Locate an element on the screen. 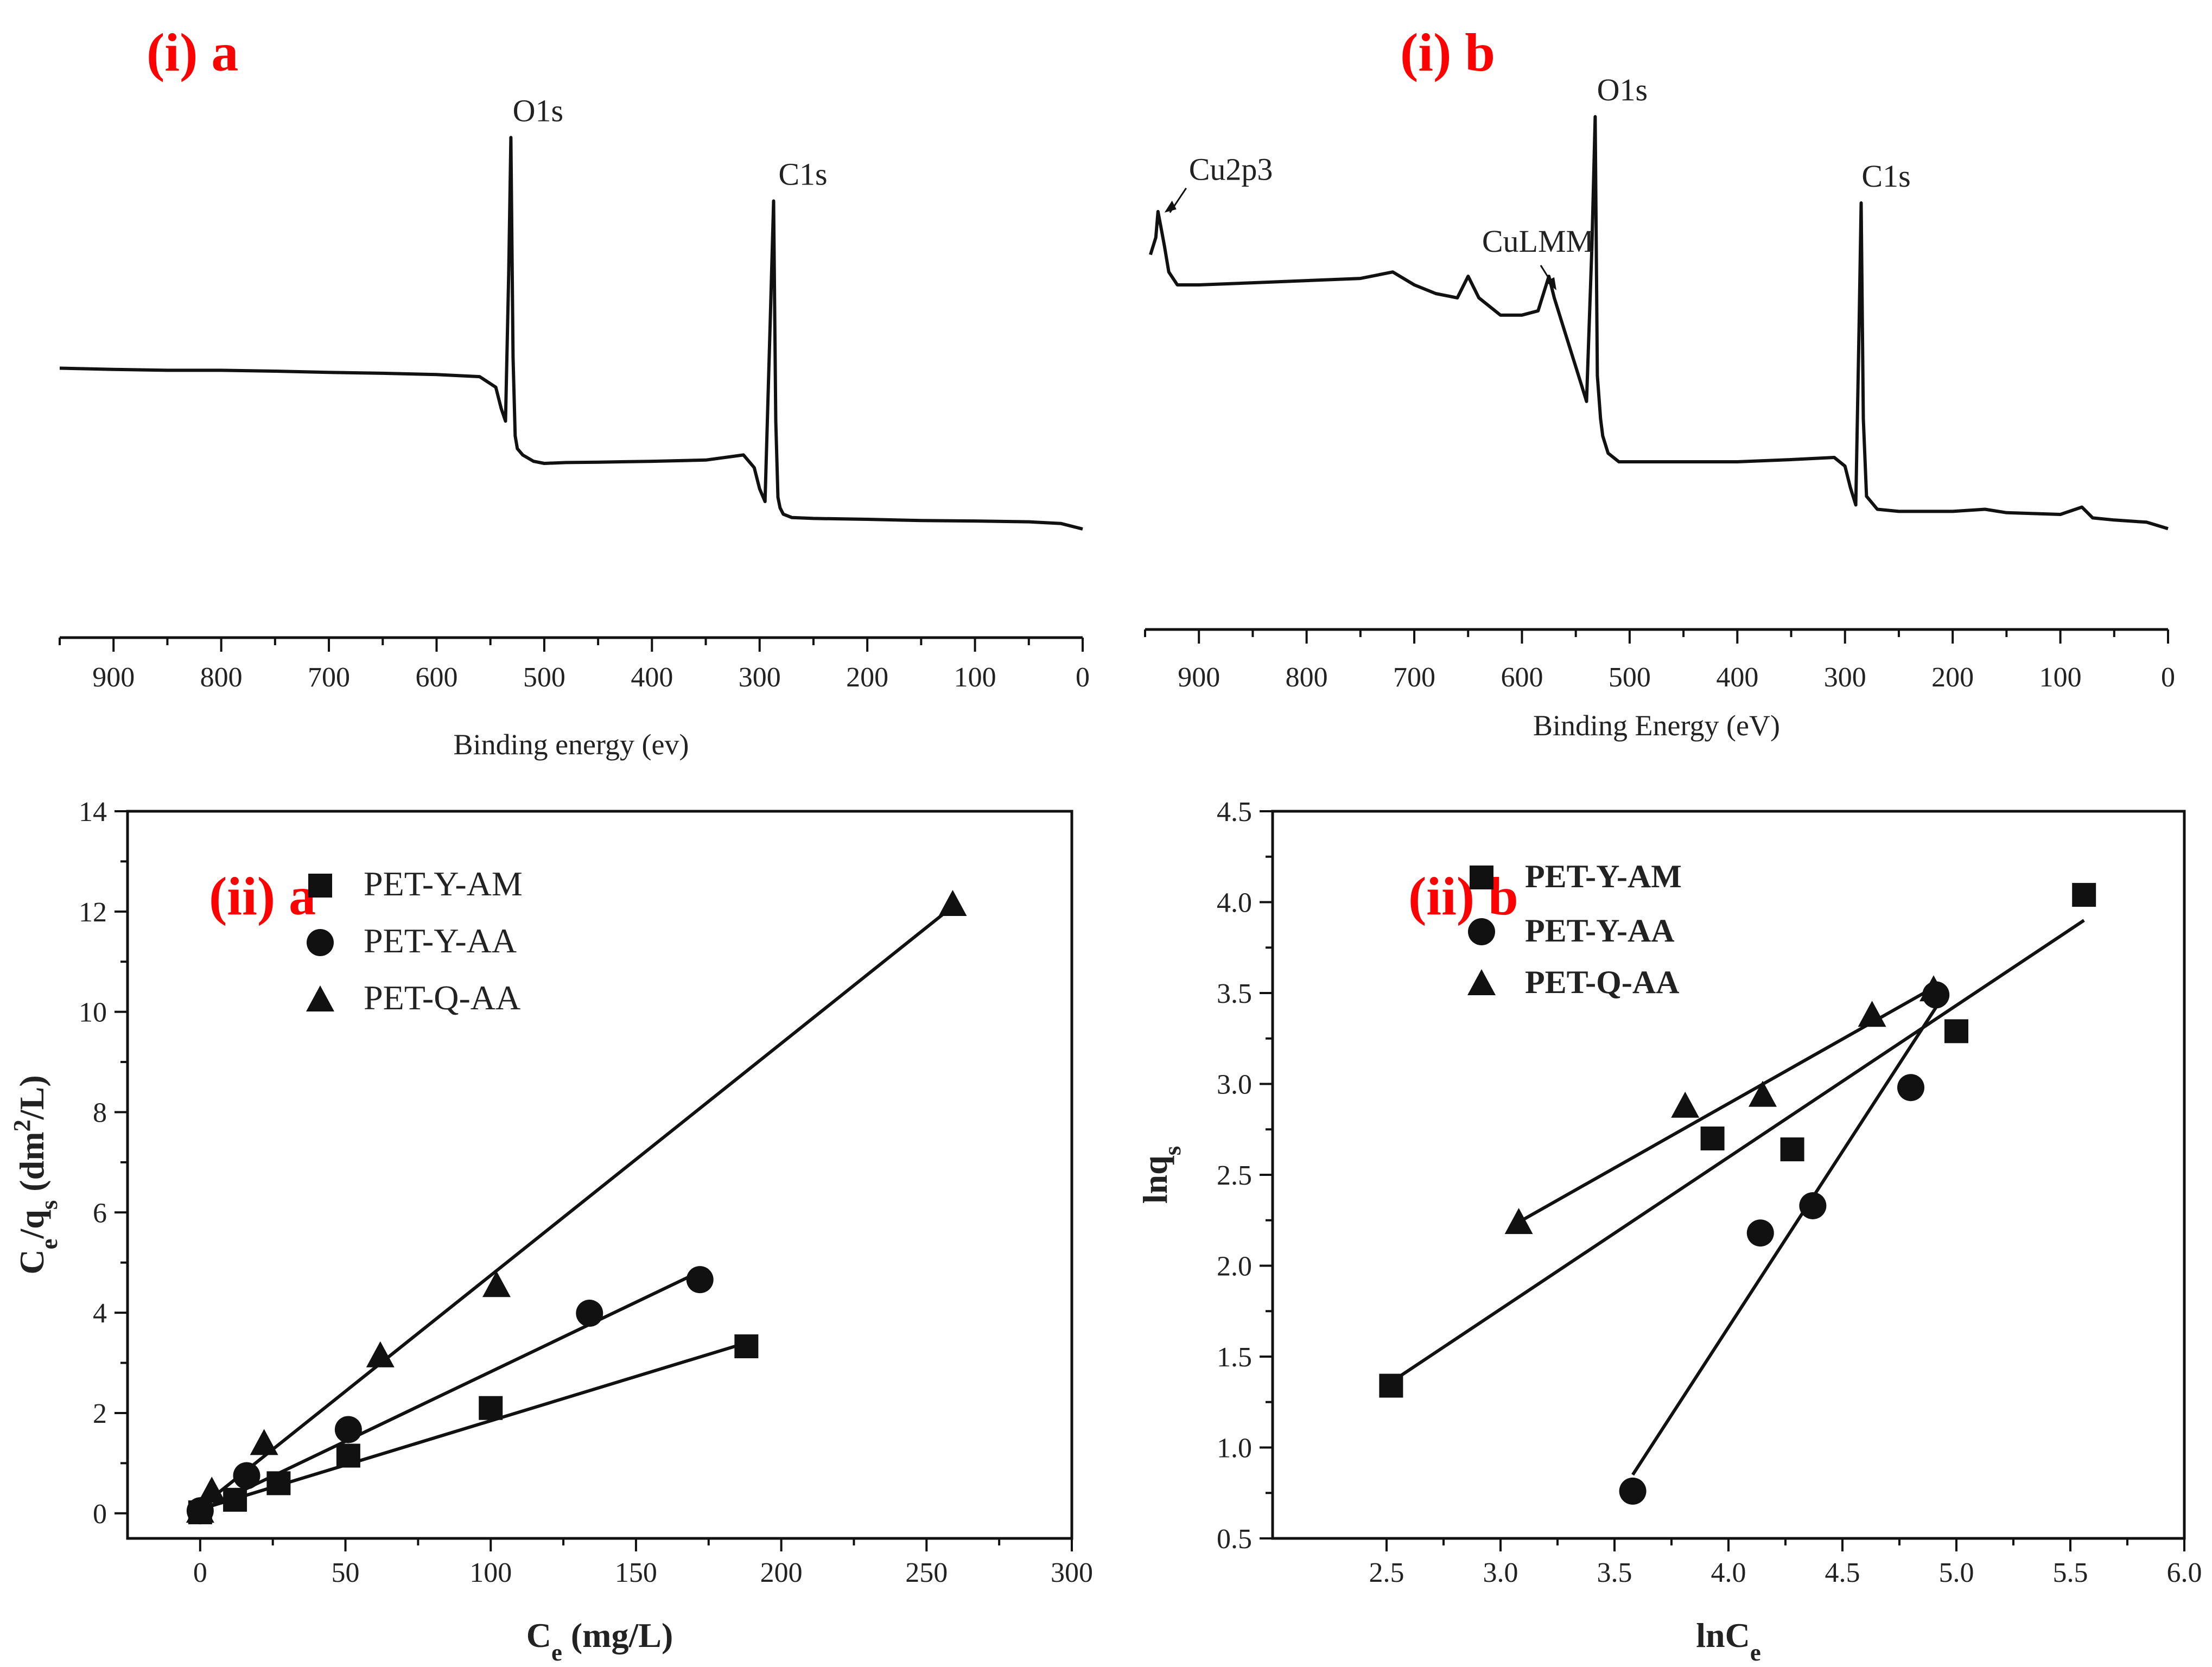 Image resolution: width=2212 pixels, height=1667 pixels. y-tick-label: 1.5 is located at coordinates (1234, 1357).